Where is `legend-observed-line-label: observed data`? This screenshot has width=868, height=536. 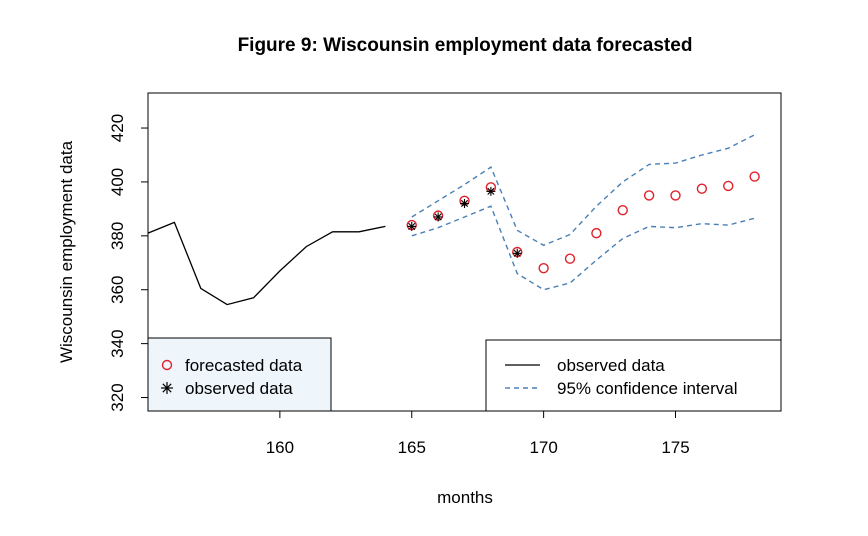
legend-observed-line-label: observed data is located at coordinates (611, 365).